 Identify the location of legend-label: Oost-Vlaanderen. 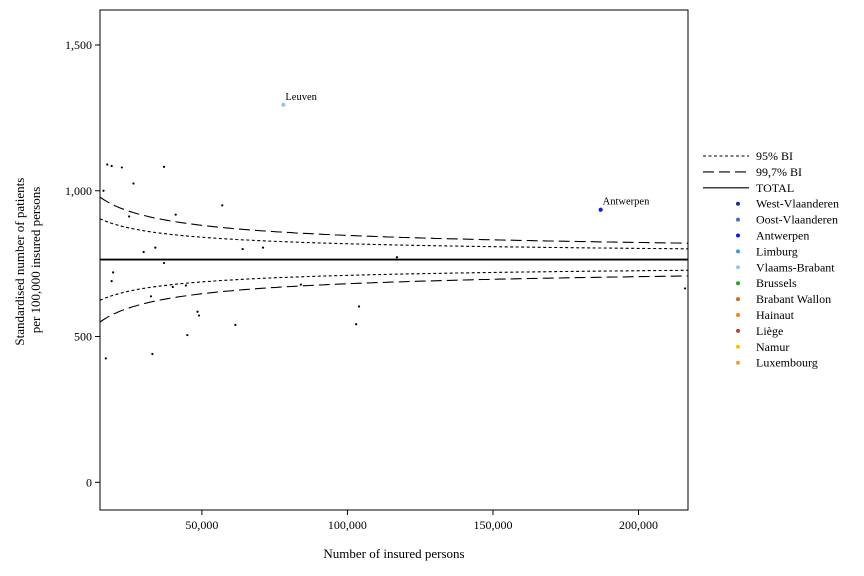
(797, 220).